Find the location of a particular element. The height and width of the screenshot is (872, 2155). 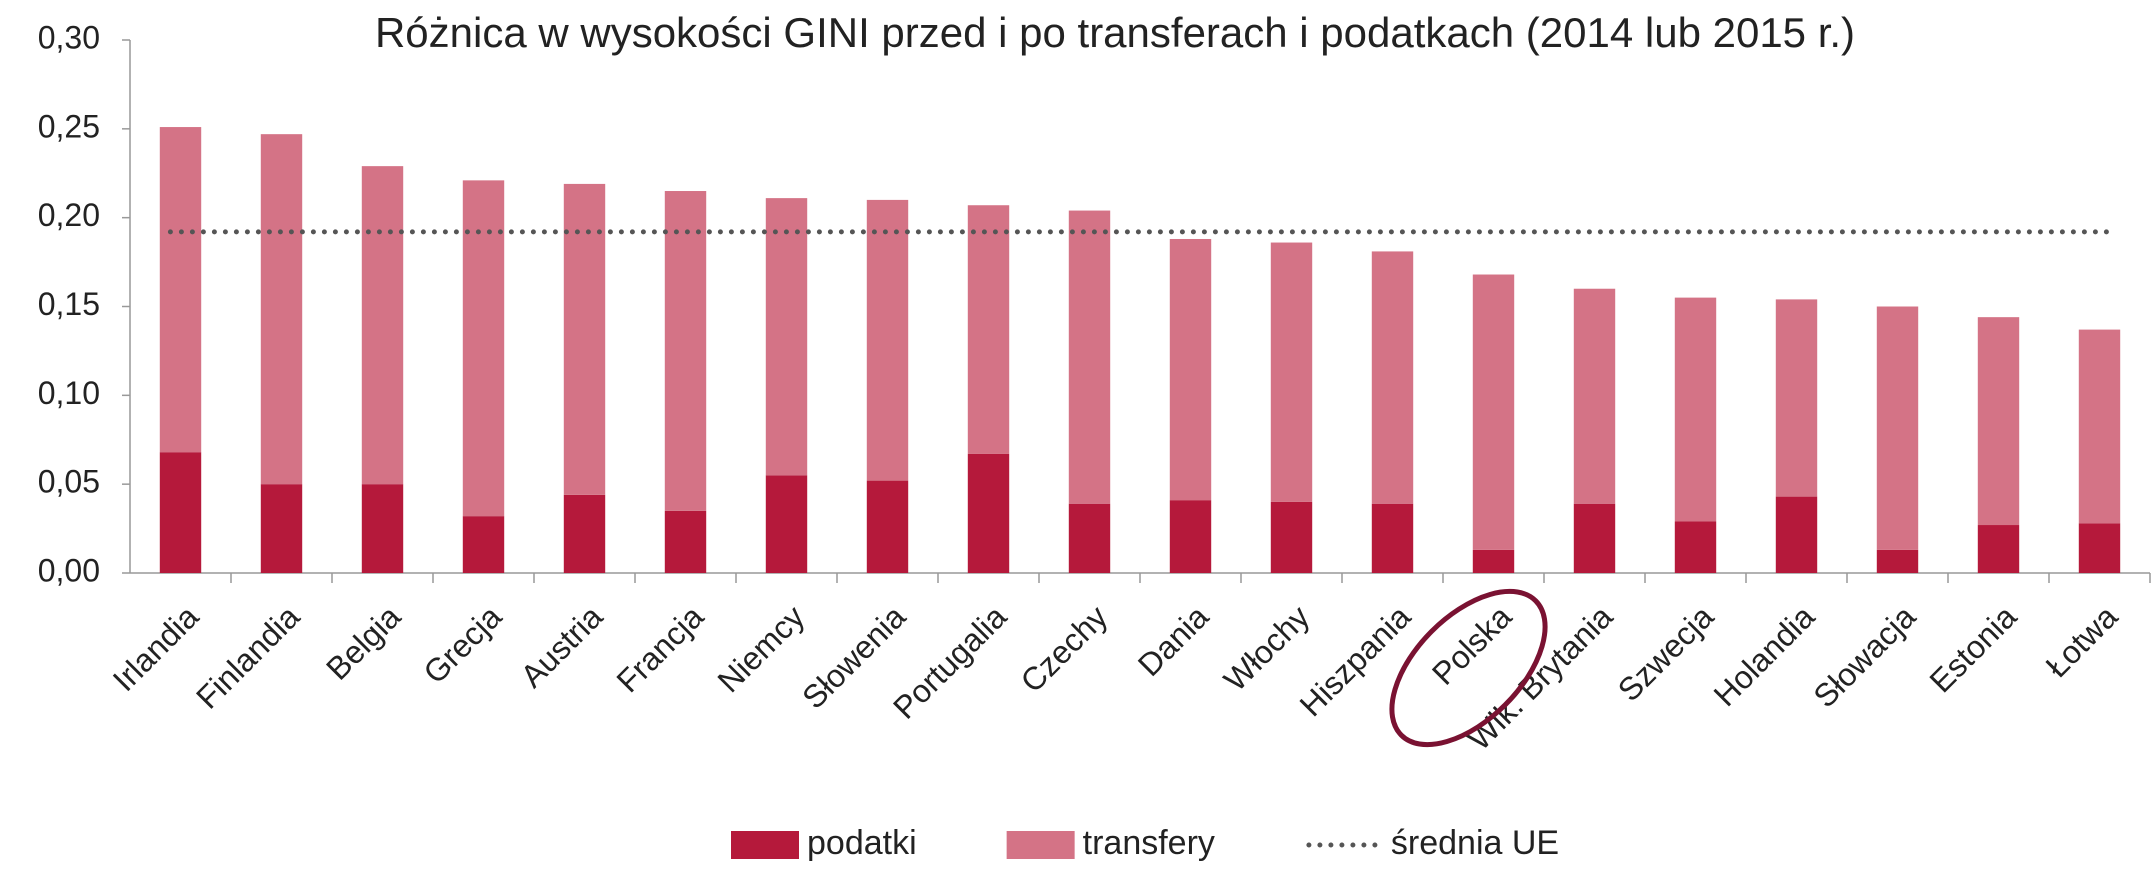

y-tick-label: 0,30 is located at coordinates (69, 37).